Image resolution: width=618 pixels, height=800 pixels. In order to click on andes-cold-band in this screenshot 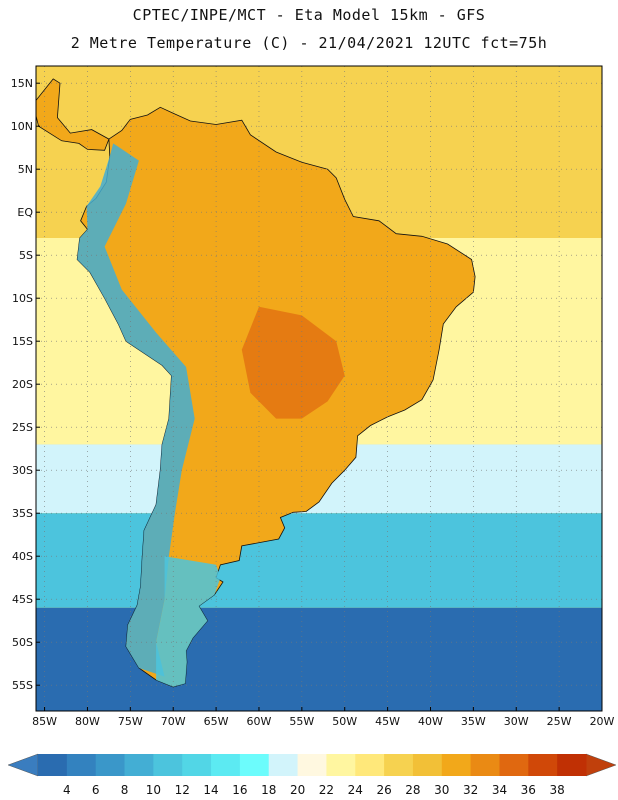, I will do `click(136, 410)`.